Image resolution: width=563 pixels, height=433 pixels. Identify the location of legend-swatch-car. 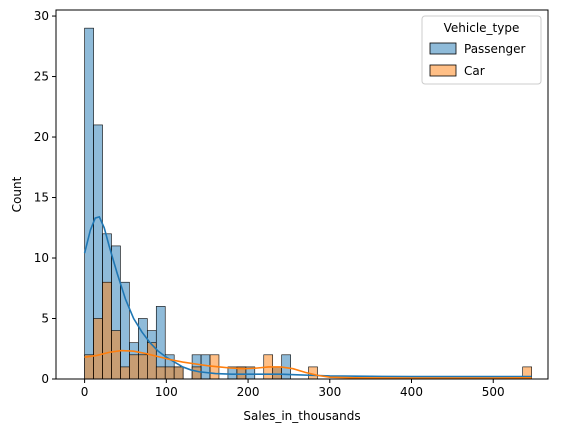
(443, 70).